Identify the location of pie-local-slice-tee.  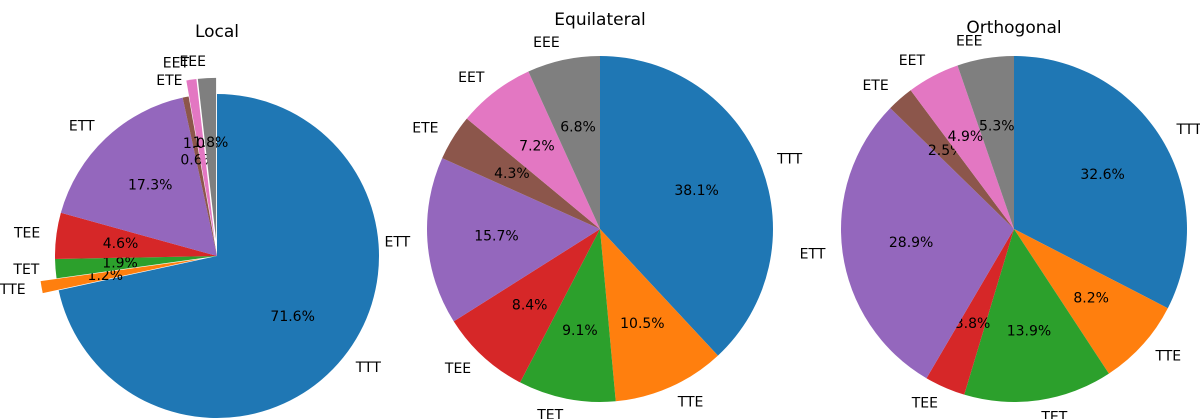
(136, 236).